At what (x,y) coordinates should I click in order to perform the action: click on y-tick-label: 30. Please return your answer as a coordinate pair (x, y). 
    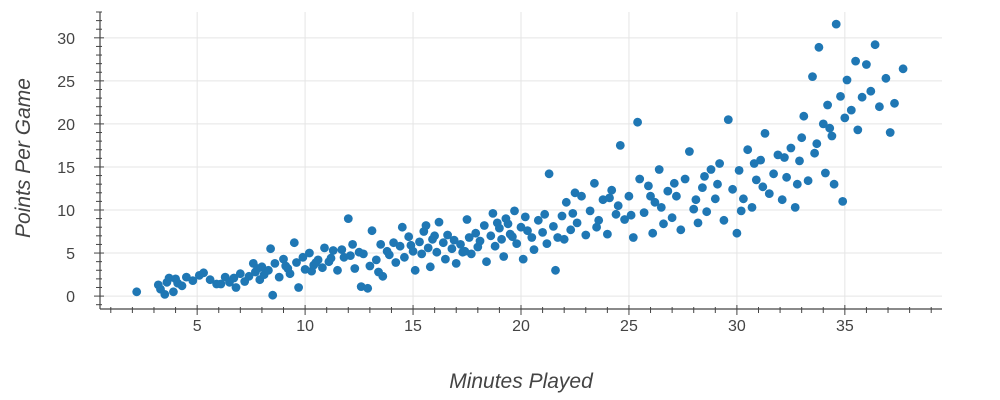
    Looking at the image, I should click on (66, 39).